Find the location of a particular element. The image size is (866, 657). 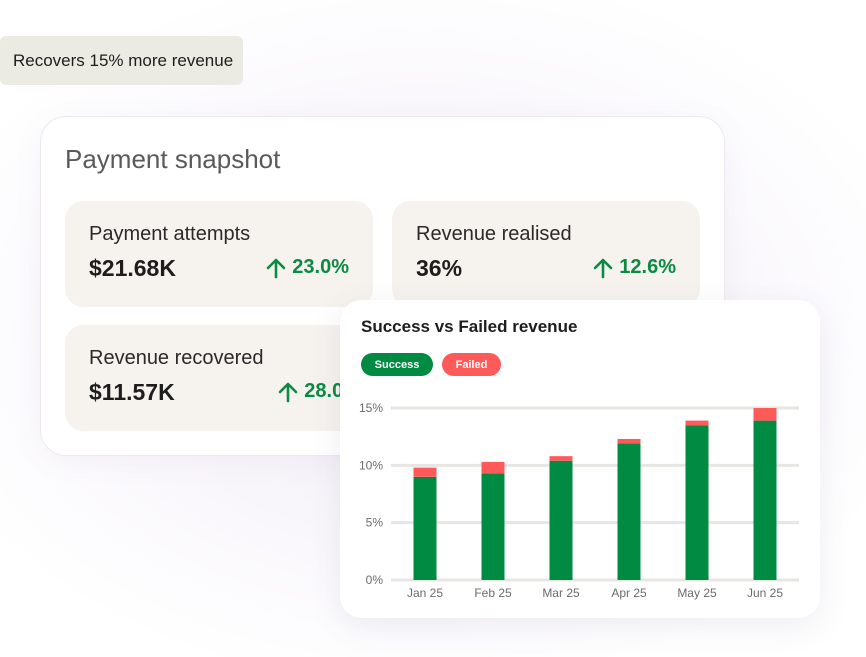

metric-change-value: 23.0% is located at coordinates (320, 267).